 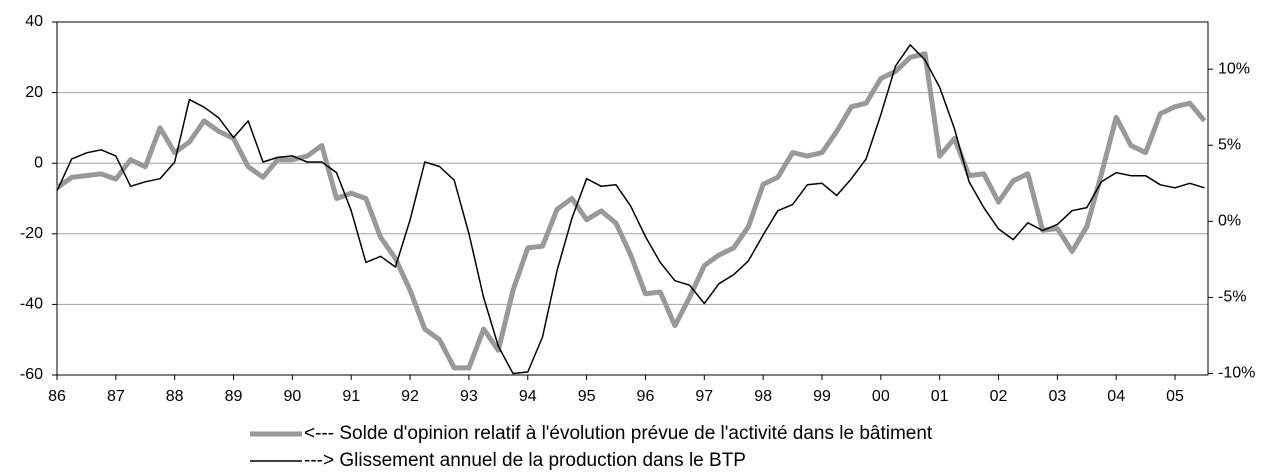 What do you see at coordinates (31, 304) in the screenshot?
I see `y-tick-label: -40` at bounding box center [31, 304].